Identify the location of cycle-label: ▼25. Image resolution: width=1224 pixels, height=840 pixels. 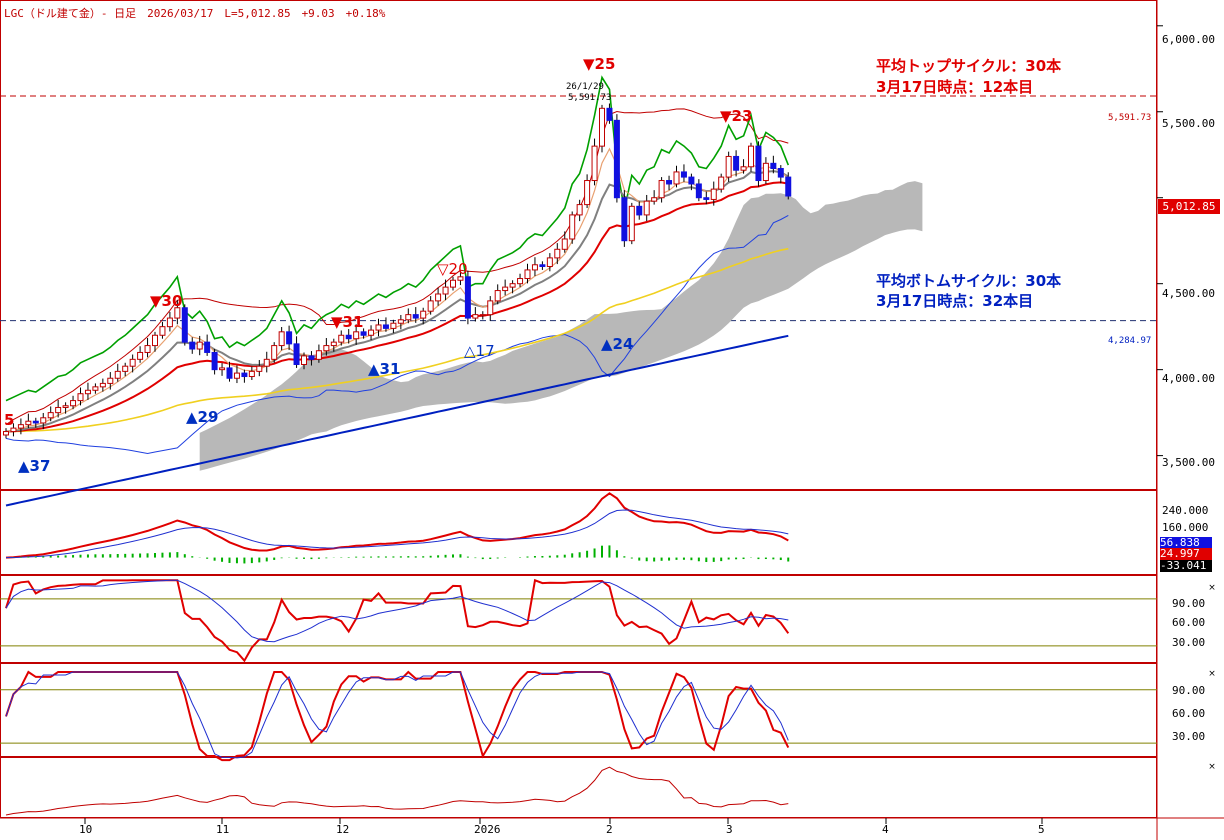
(599, 64).